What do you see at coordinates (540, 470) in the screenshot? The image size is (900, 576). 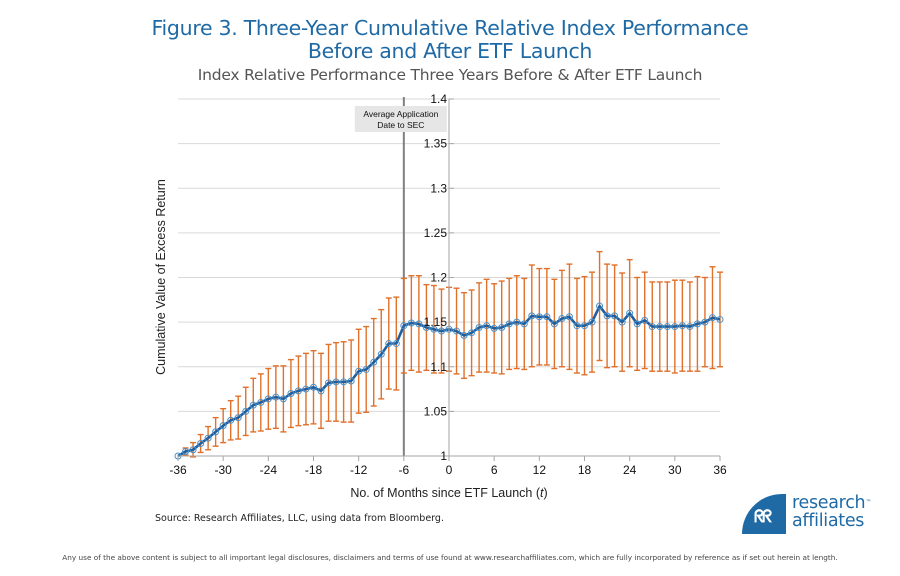 I see `x-tick-label: 12` at bounding box center [540, 470].